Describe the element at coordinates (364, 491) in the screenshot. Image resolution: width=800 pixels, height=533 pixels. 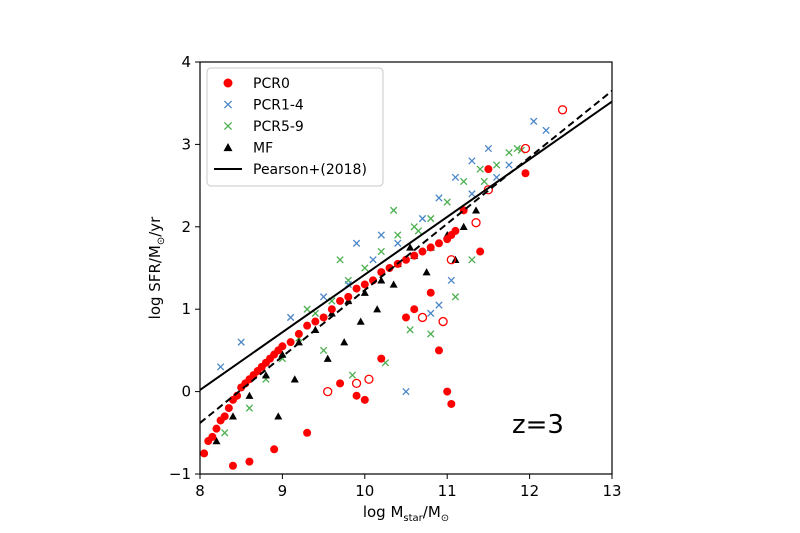
I see `x-tick-label: 10` at that location.